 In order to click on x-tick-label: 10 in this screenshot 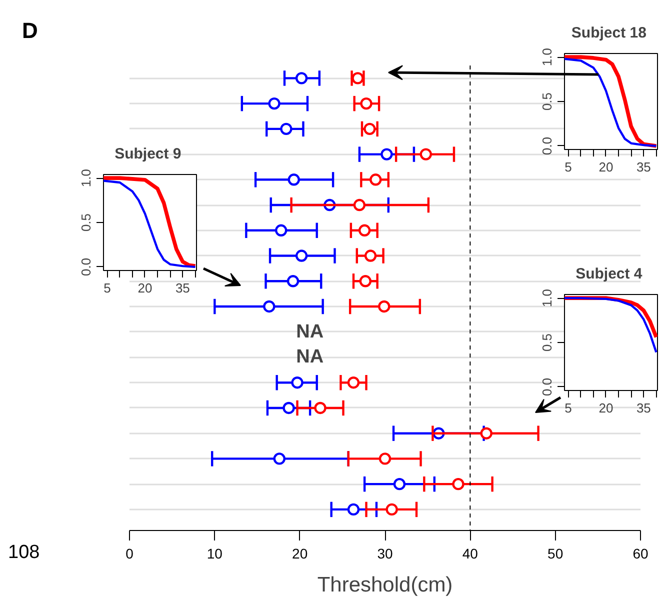, I will do `click(214, 554)`.